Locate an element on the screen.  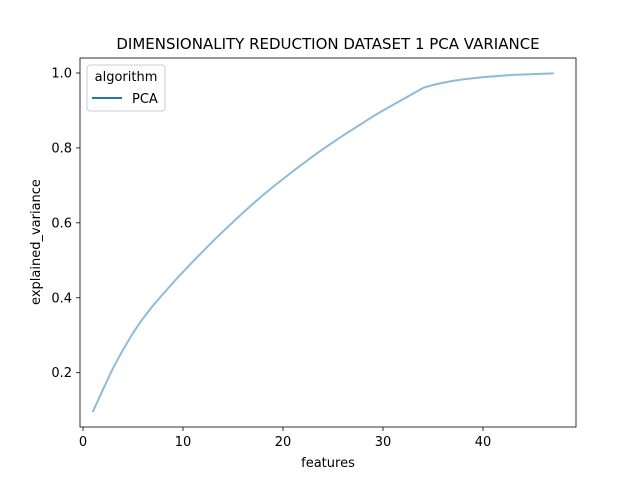
legend-title: algorithm is located at coordinates (126, 77).